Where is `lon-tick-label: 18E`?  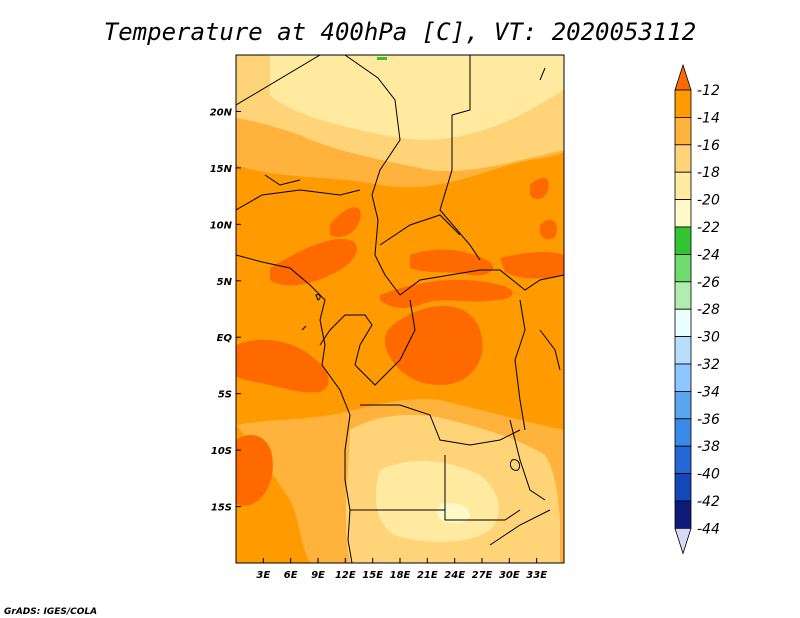 lon-tick-label: 18E is located at coordinates (400, 575).